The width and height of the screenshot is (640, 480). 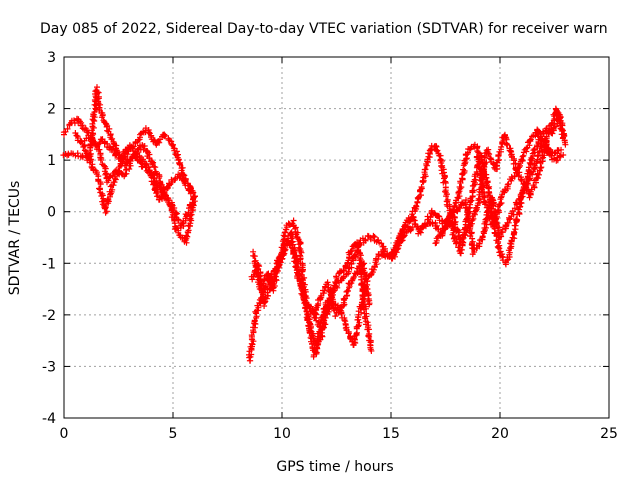 What do you see at coordinates (49, 419) in the screenshot?
I see `y-tick-label: -4` at bounding box center [49, 419].